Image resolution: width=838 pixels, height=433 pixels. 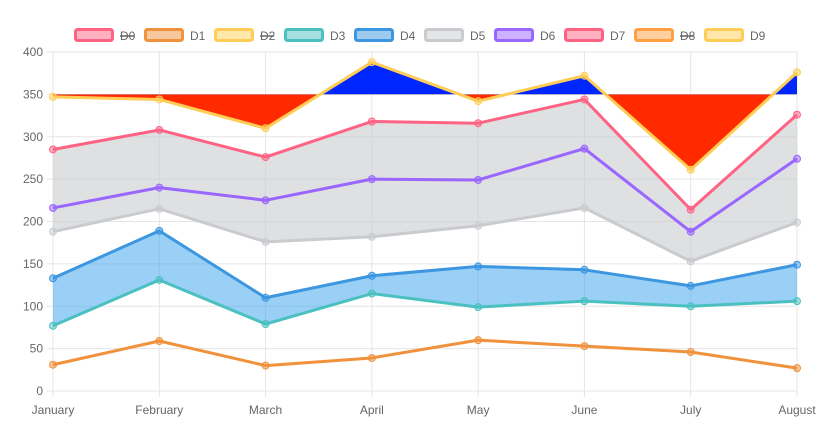 What do you see at coordinates (408, 36) in the screenshot?
I see `legend-label: D4` at bounding box center [408, 36].